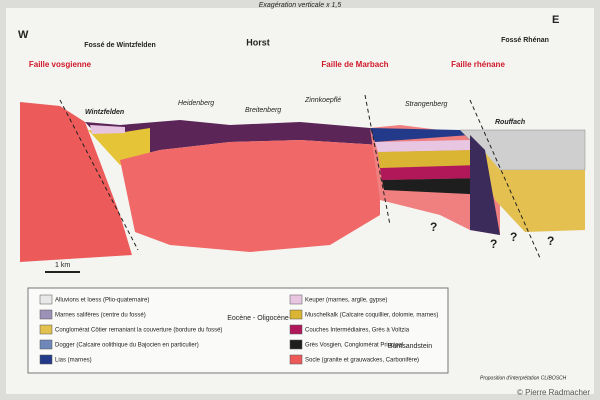 The width and height of the screenshot is (600, 400). What do you see at coordinates (432, 172) in the screenshot?
I see `couches-int` at bounding box center [432, 172].